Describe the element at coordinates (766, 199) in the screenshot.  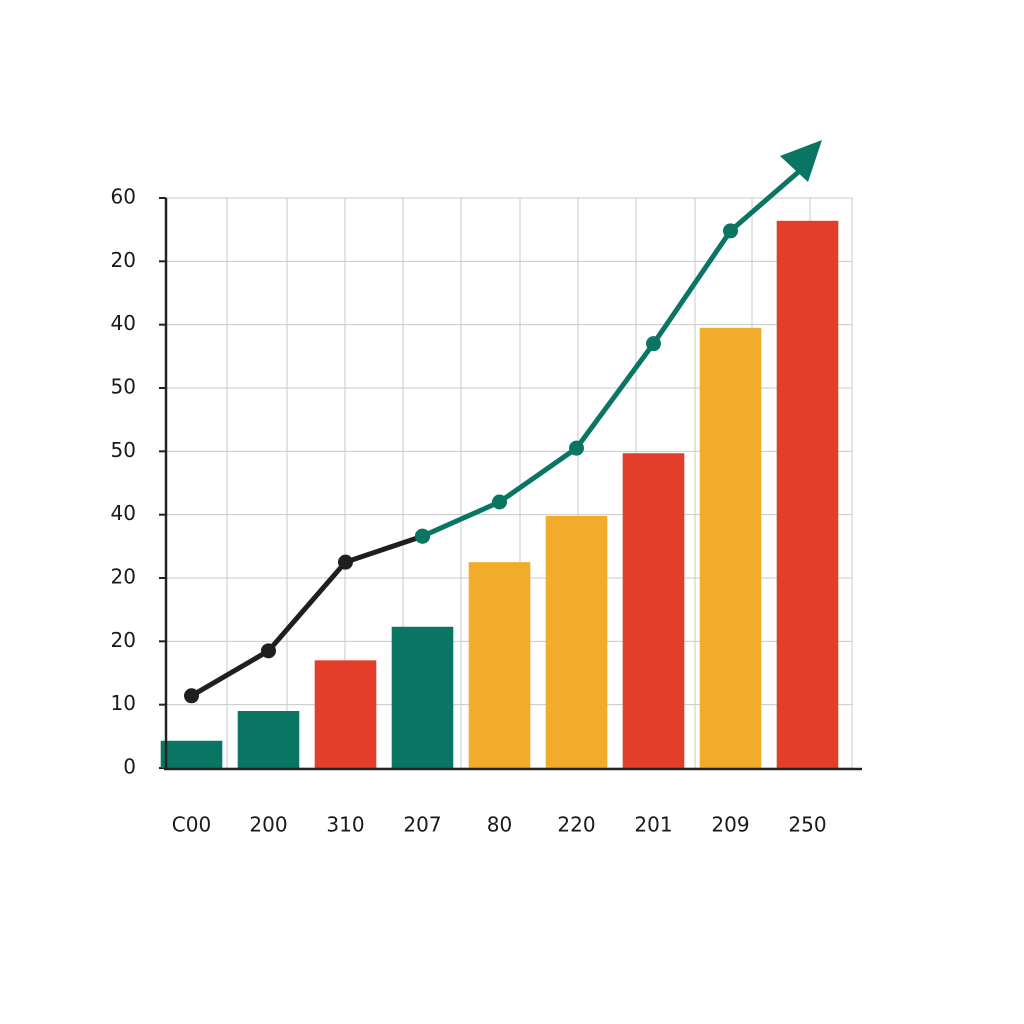
I see `trend-arrow-shaft` at that location.